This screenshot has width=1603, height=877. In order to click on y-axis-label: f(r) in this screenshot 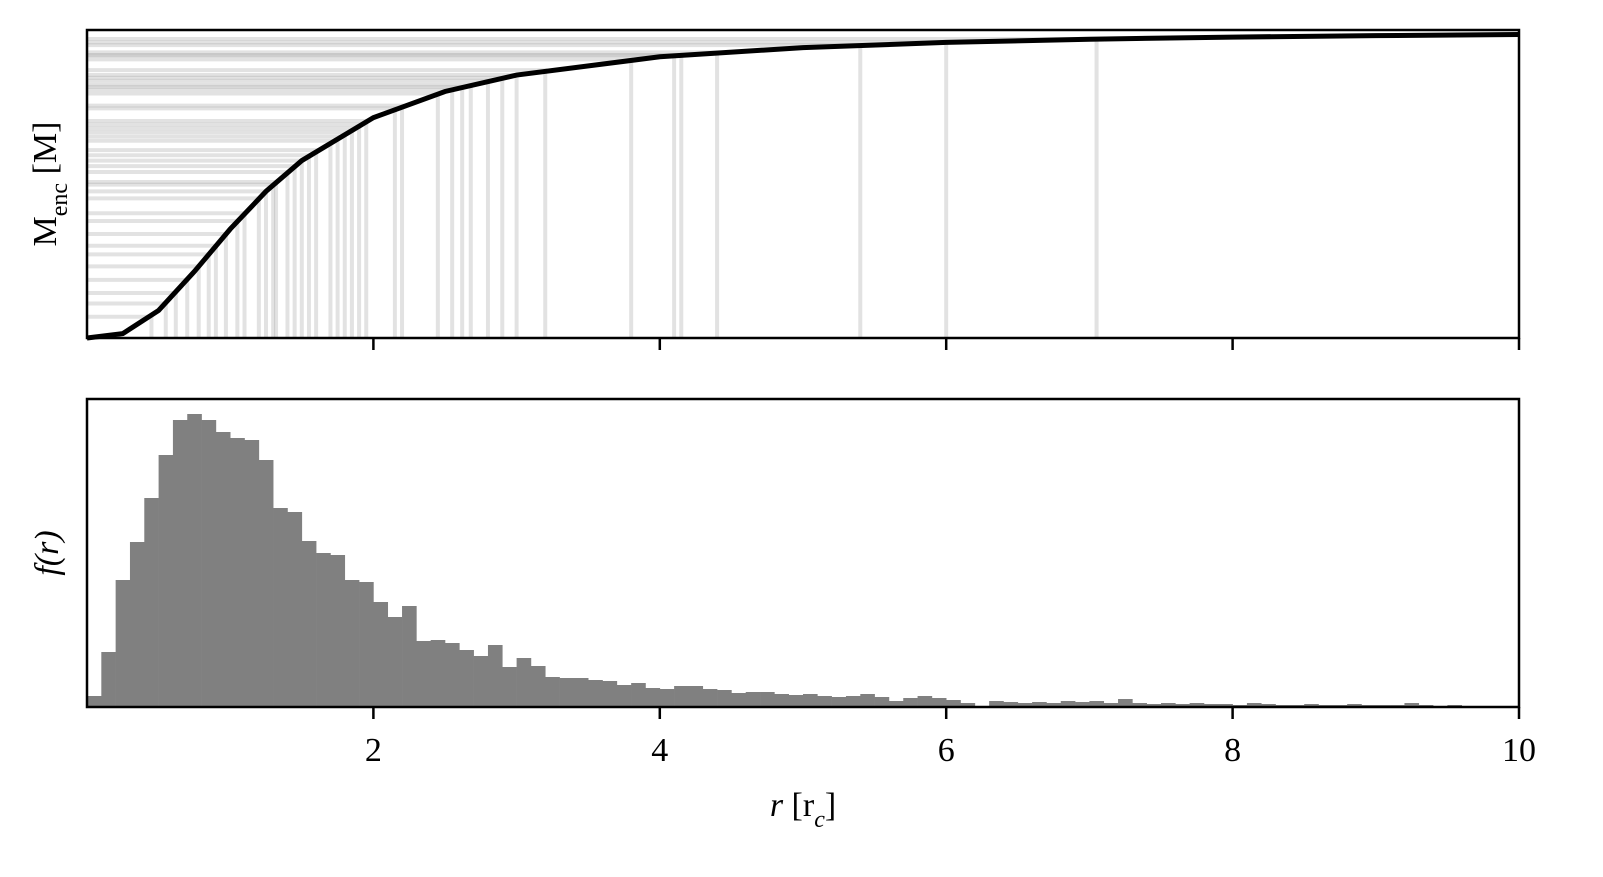, I will do `click(47, 552)`.